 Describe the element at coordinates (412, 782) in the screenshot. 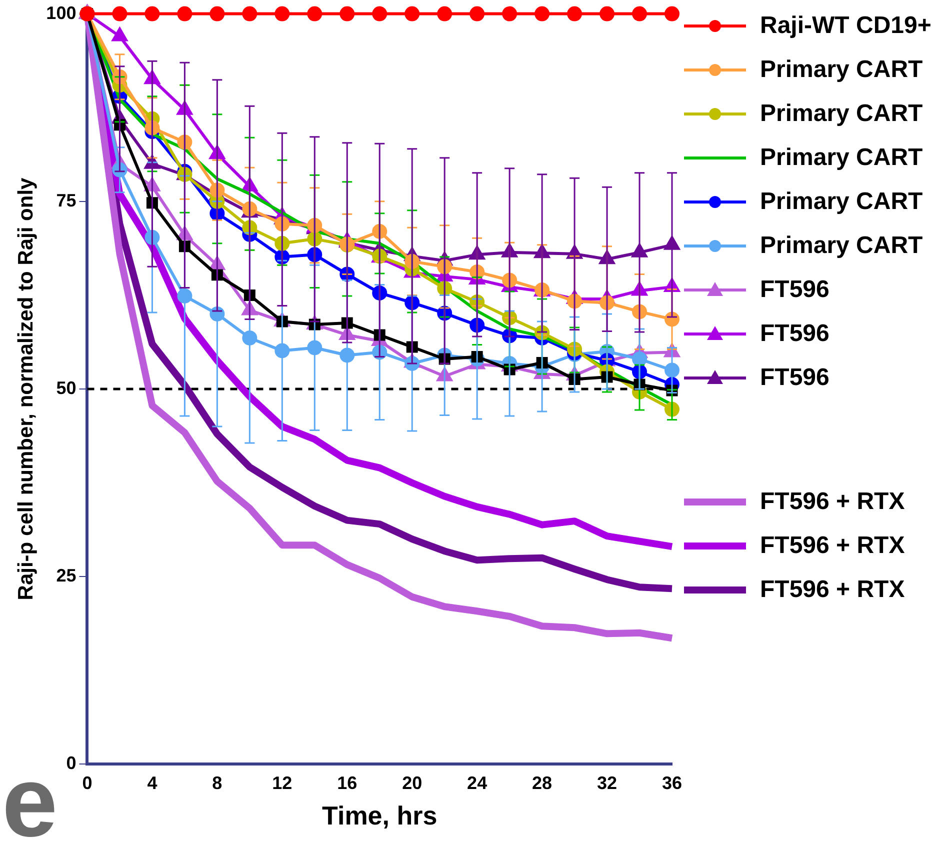

I see `x-tick-label: 20` at that location.